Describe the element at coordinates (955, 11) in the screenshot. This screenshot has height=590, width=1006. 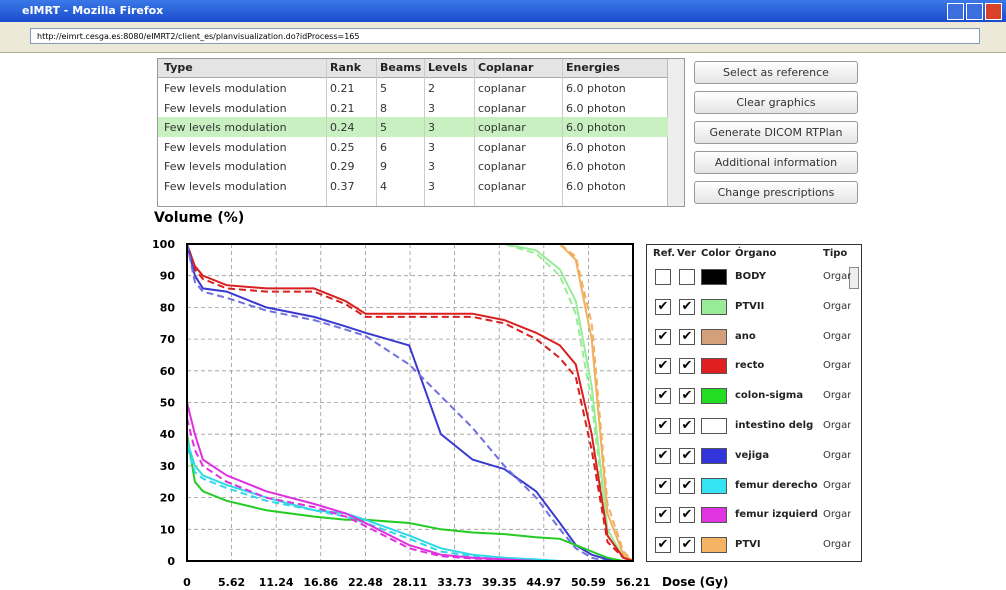
I see `minimize` at that location.